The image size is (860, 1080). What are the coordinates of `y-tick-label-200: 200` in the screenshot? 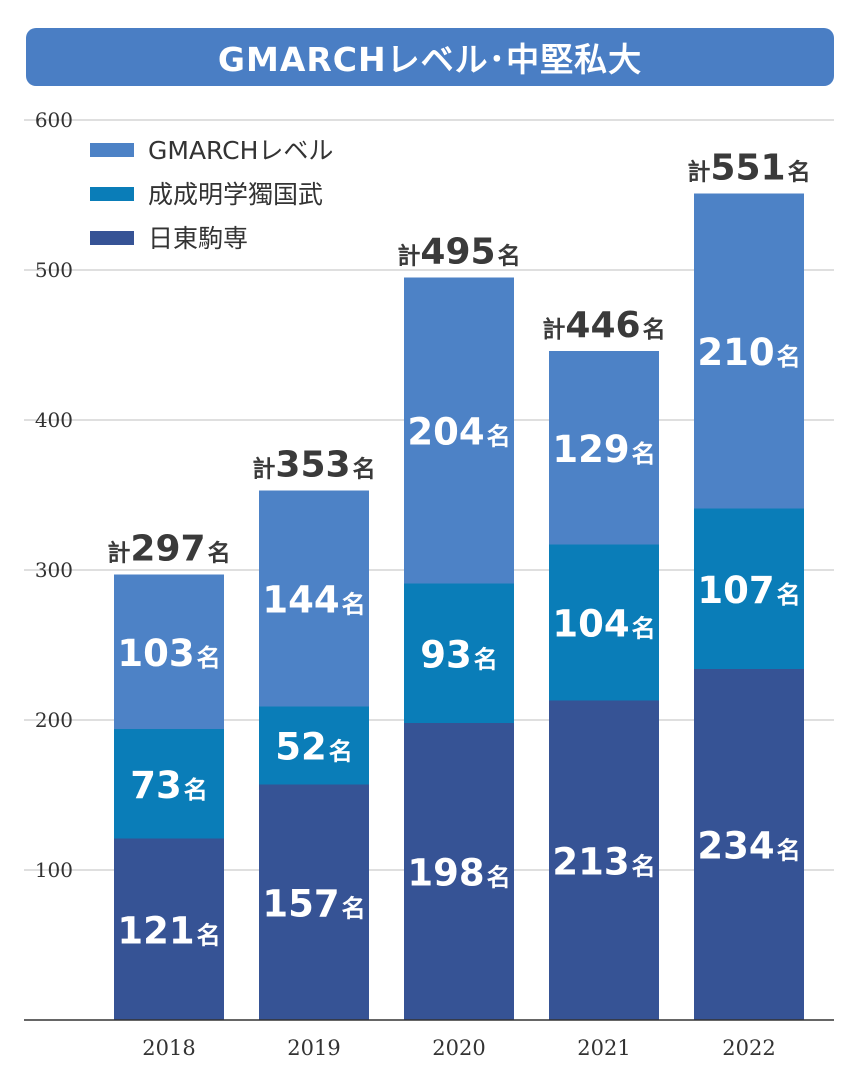 It's located at (54, 720).